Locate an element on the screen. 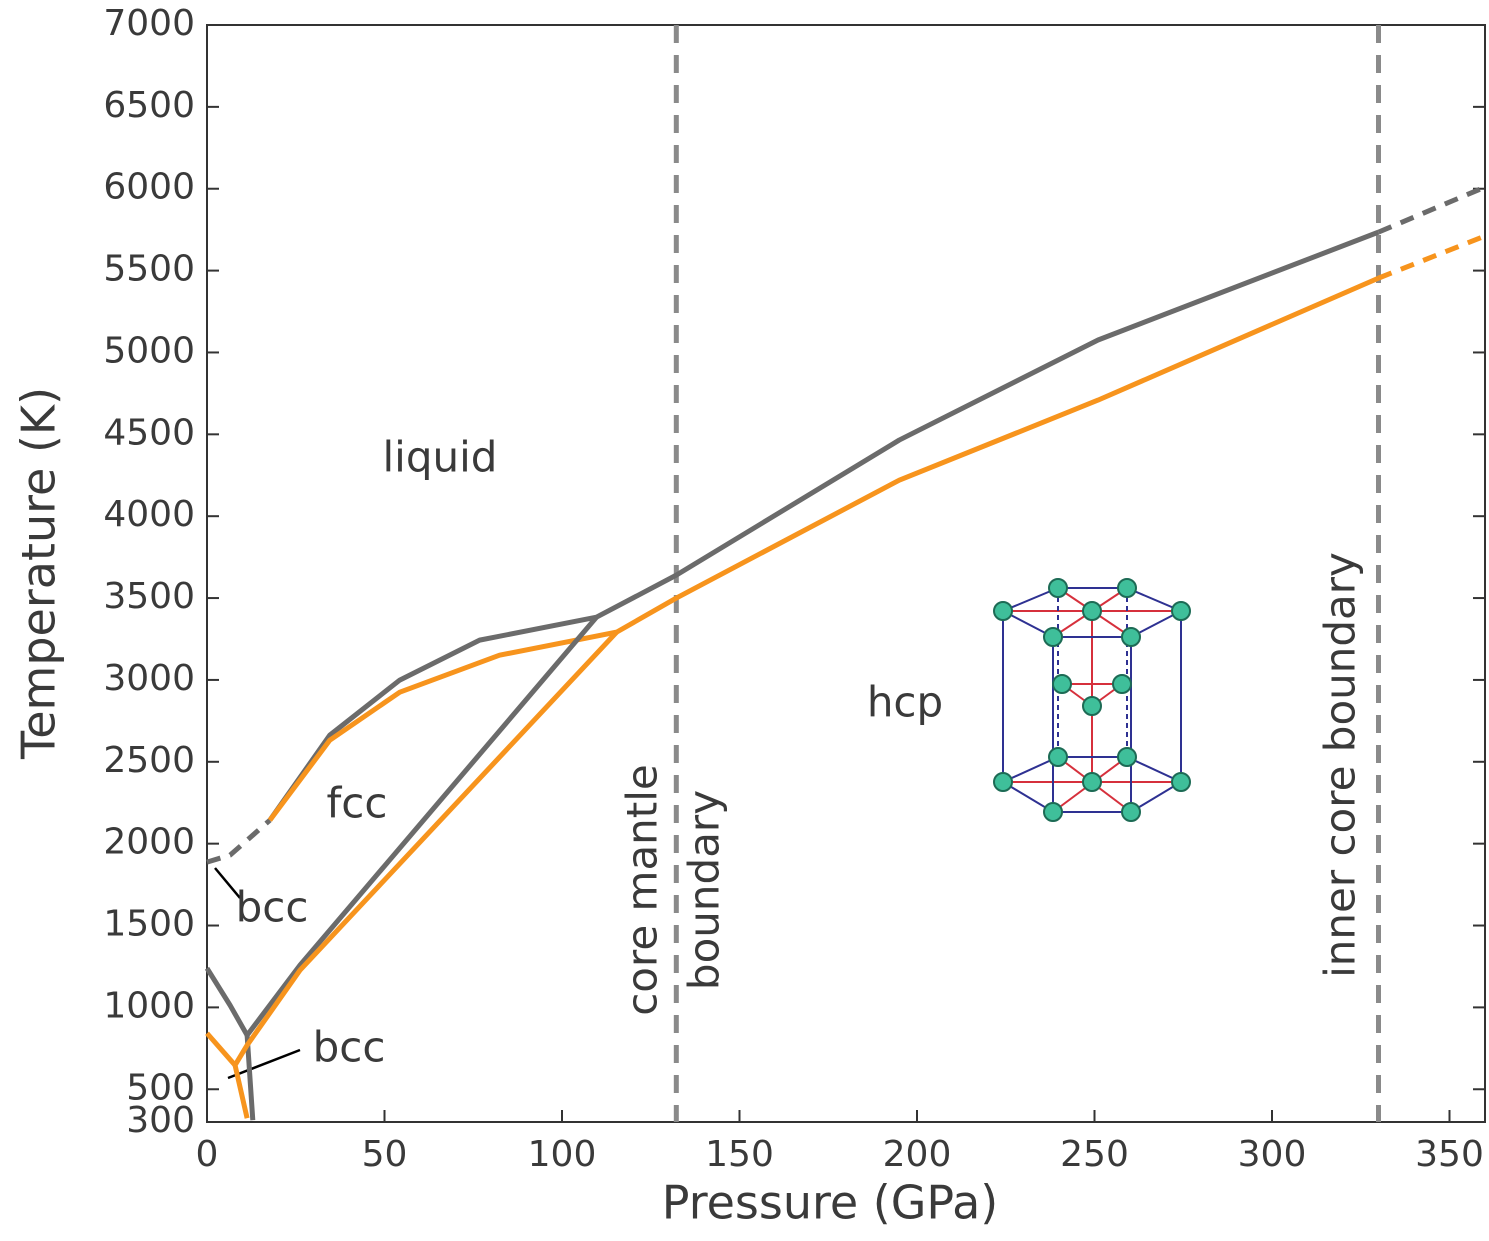 The width and height of the screenshot is (1489, 1241). y-tick-label: 3000 is located at coordinates (149, 678).